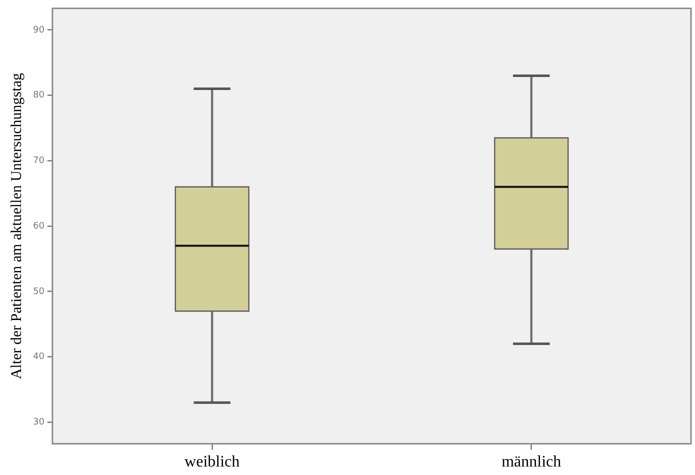 Image resolution: width=695 pixels, height=475 pixels. What do you see at coordinates (39, 30) in the screenshot?
I see `y-tick-label: 90` at bounding box center [39, 30].